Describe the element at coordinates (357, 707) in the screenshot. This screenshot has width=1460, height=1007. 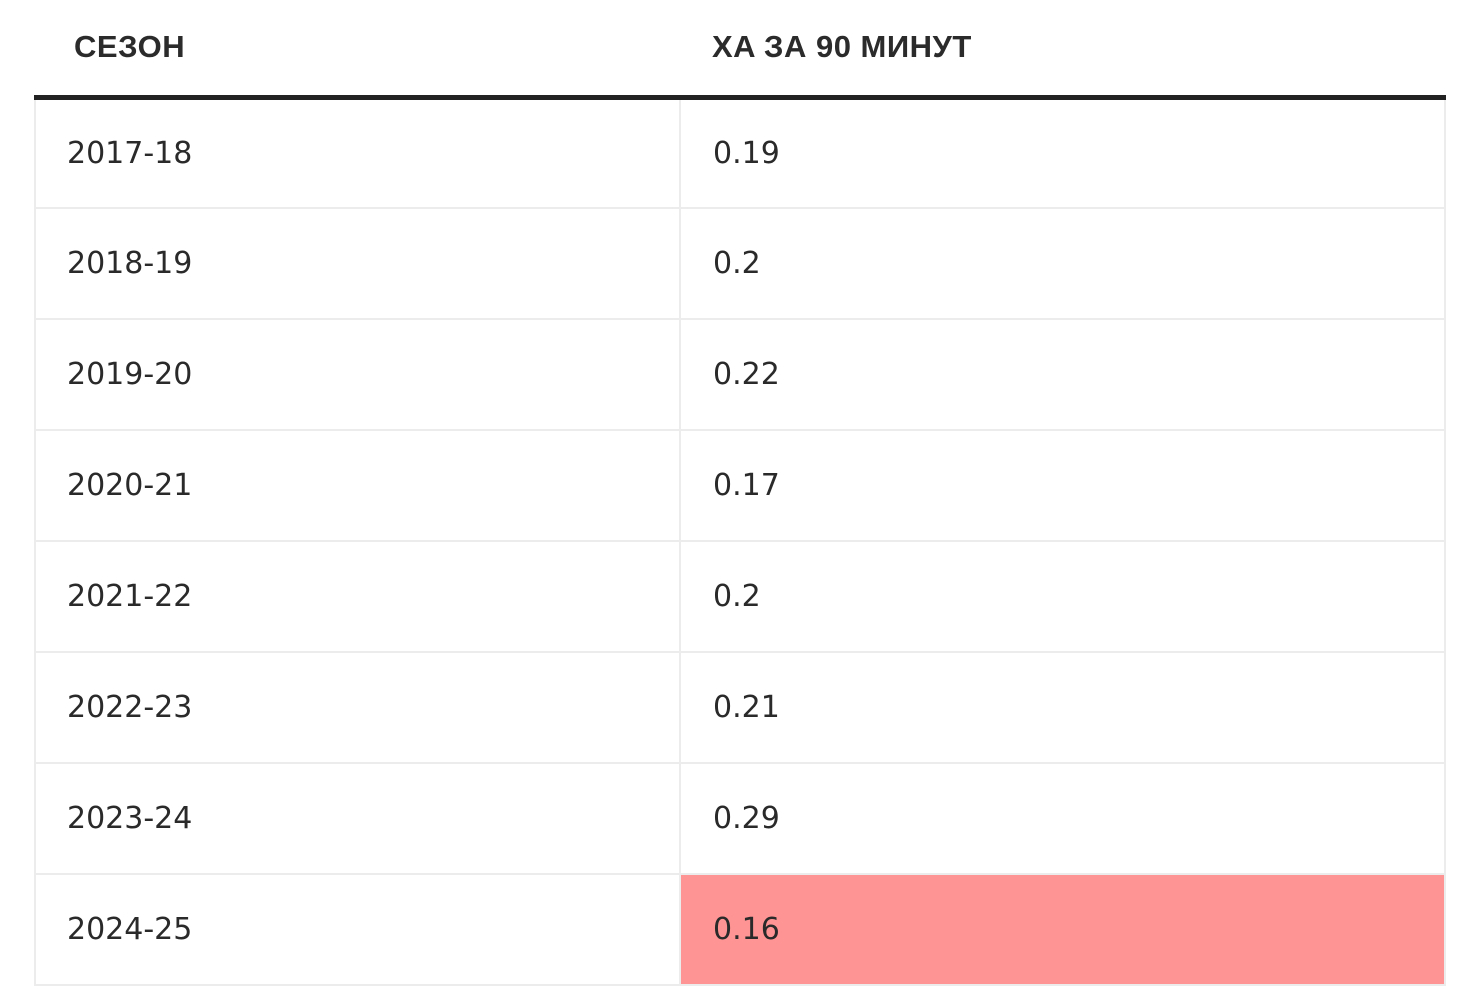
I see `season-cell: 2022-23` at that location.